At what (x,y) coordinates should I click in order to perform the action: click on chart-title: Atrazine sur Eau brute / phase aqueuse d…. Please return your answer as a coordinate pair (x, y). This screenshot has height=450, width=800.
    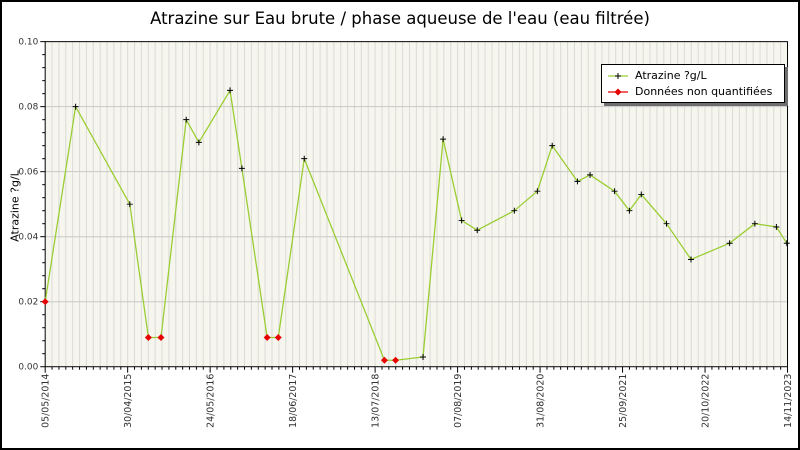
    Looking at the image, I should click on (400, 18).